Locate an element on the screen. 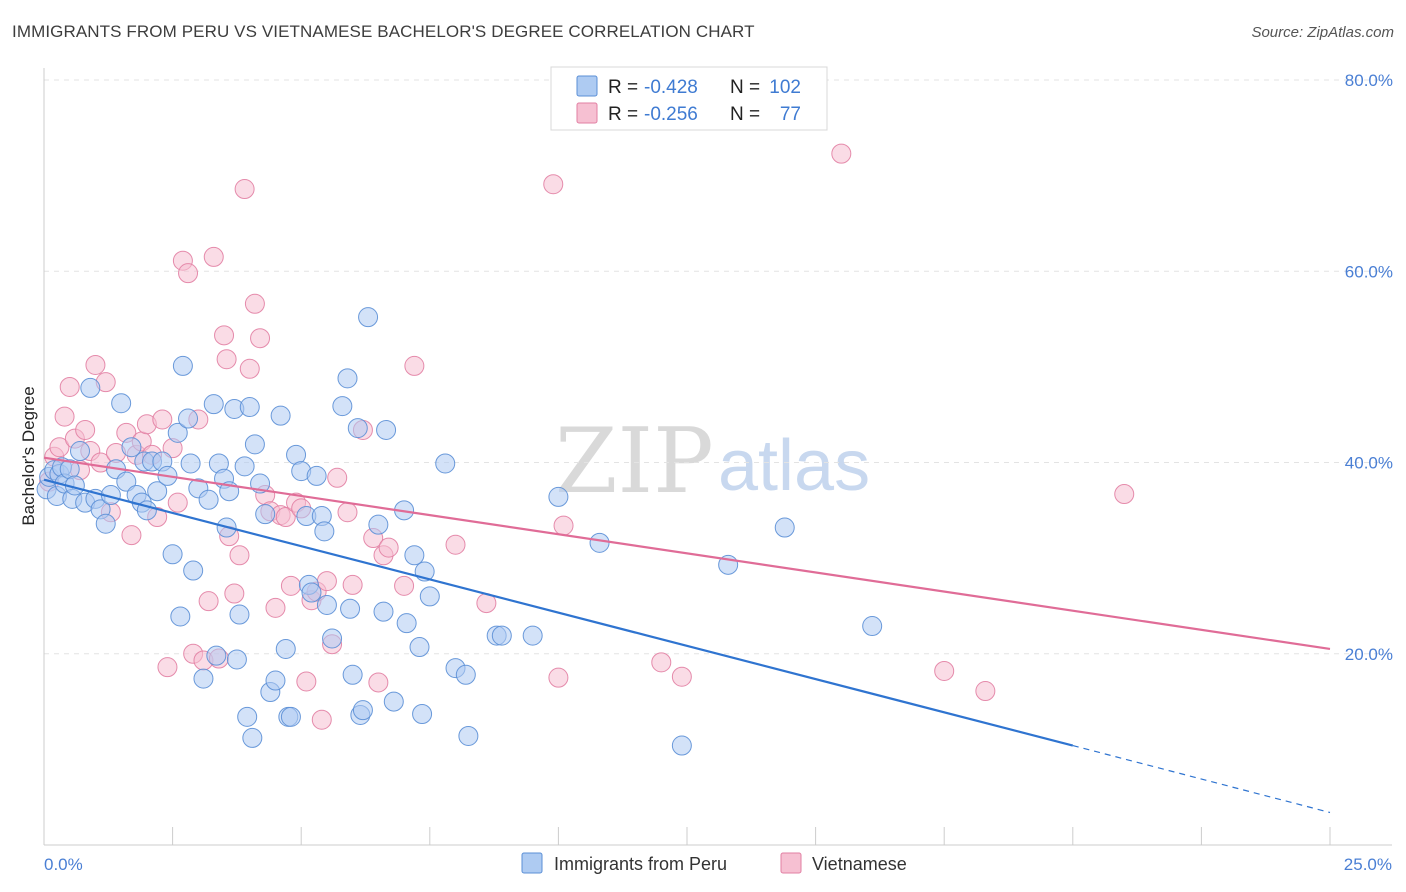 Image resolution: width=1406 pixels, height=892 pixels. legend-peru-r-value: -0.428 is located at coordinates (671, 87).